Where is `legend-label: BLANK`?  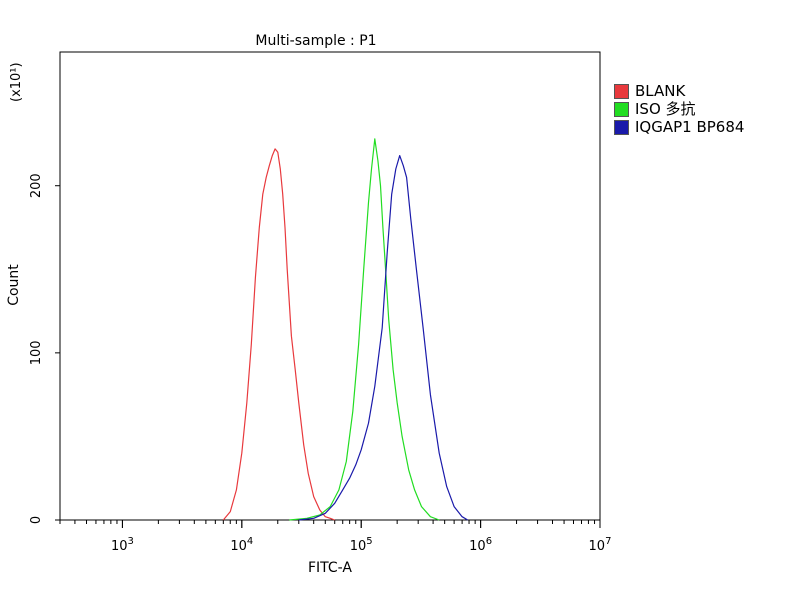 legend-label: BLANK is located at coordinates (660, 91).